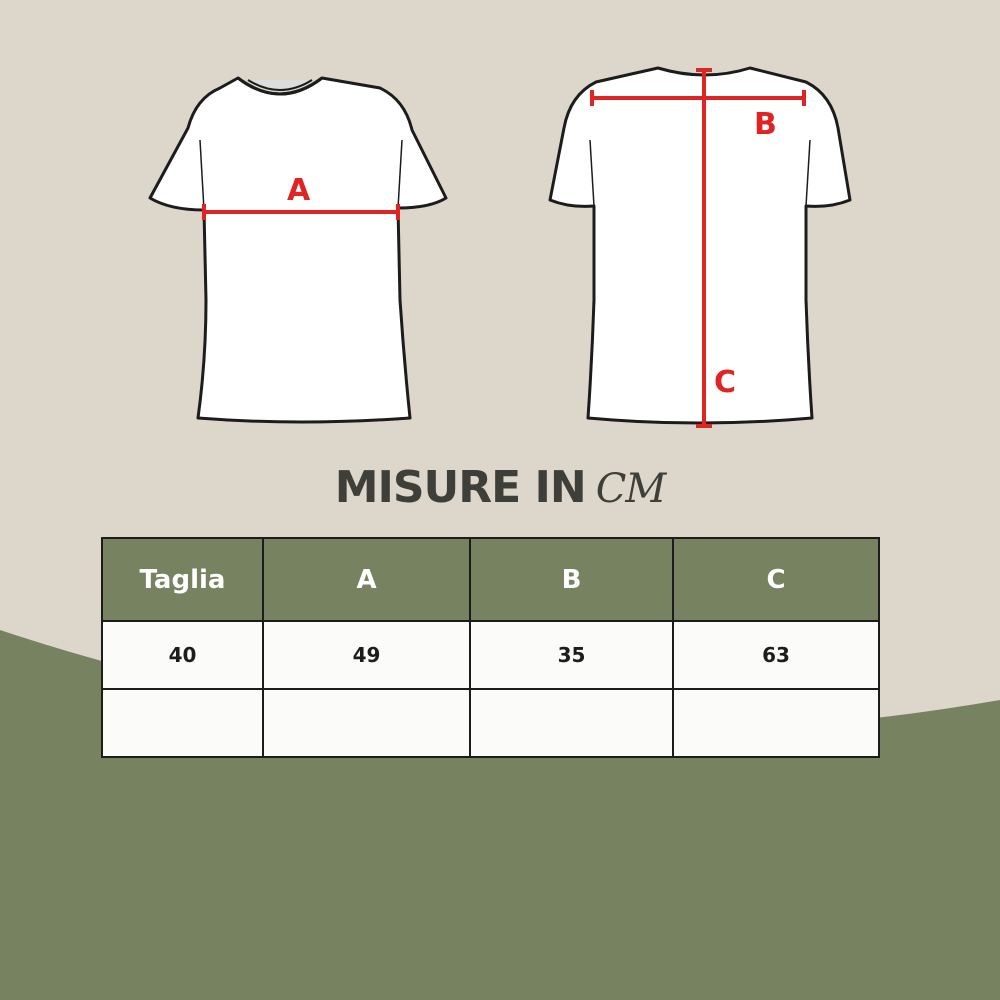 This screenshot has width=1000, height=1000. I want to click on title-text: MISURE IN, so click(460, 487).